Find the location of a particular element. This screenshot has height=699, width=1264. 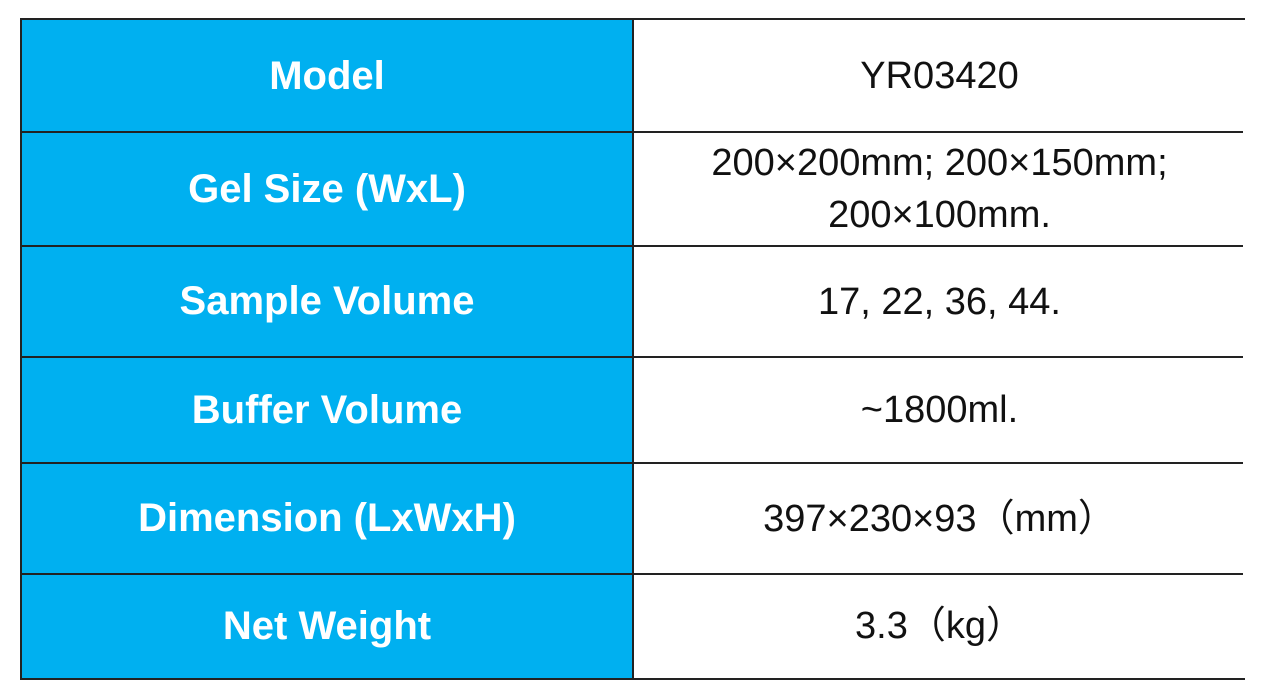

row-value: ~1800ml. is located at coordinates (939, 410).